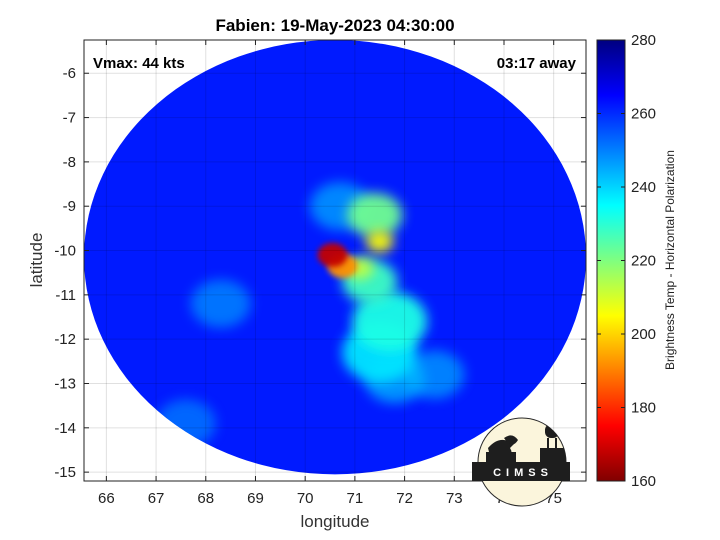  I want to click on chart-title: Fabien: 19-May-2023 04:30:00, so click(334, 25).